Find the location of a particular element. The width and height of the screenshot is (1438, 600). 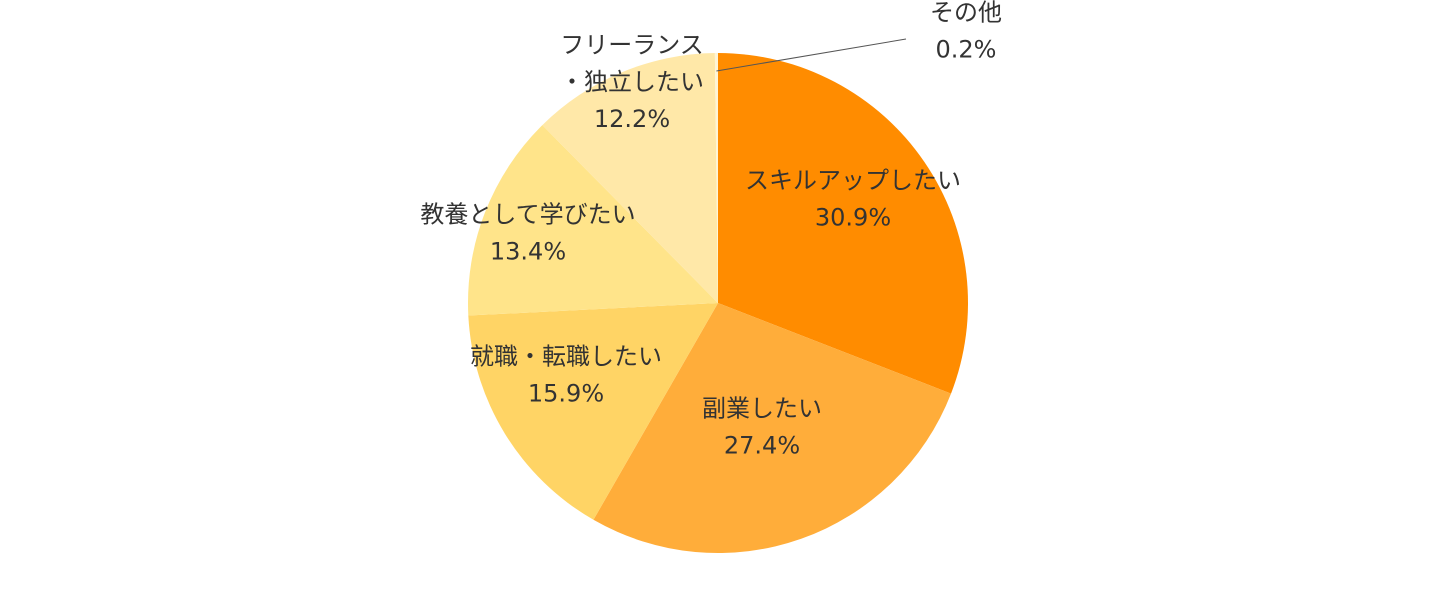

slice-category-label: スキルアップしたい is located at coordinates (853, 181).